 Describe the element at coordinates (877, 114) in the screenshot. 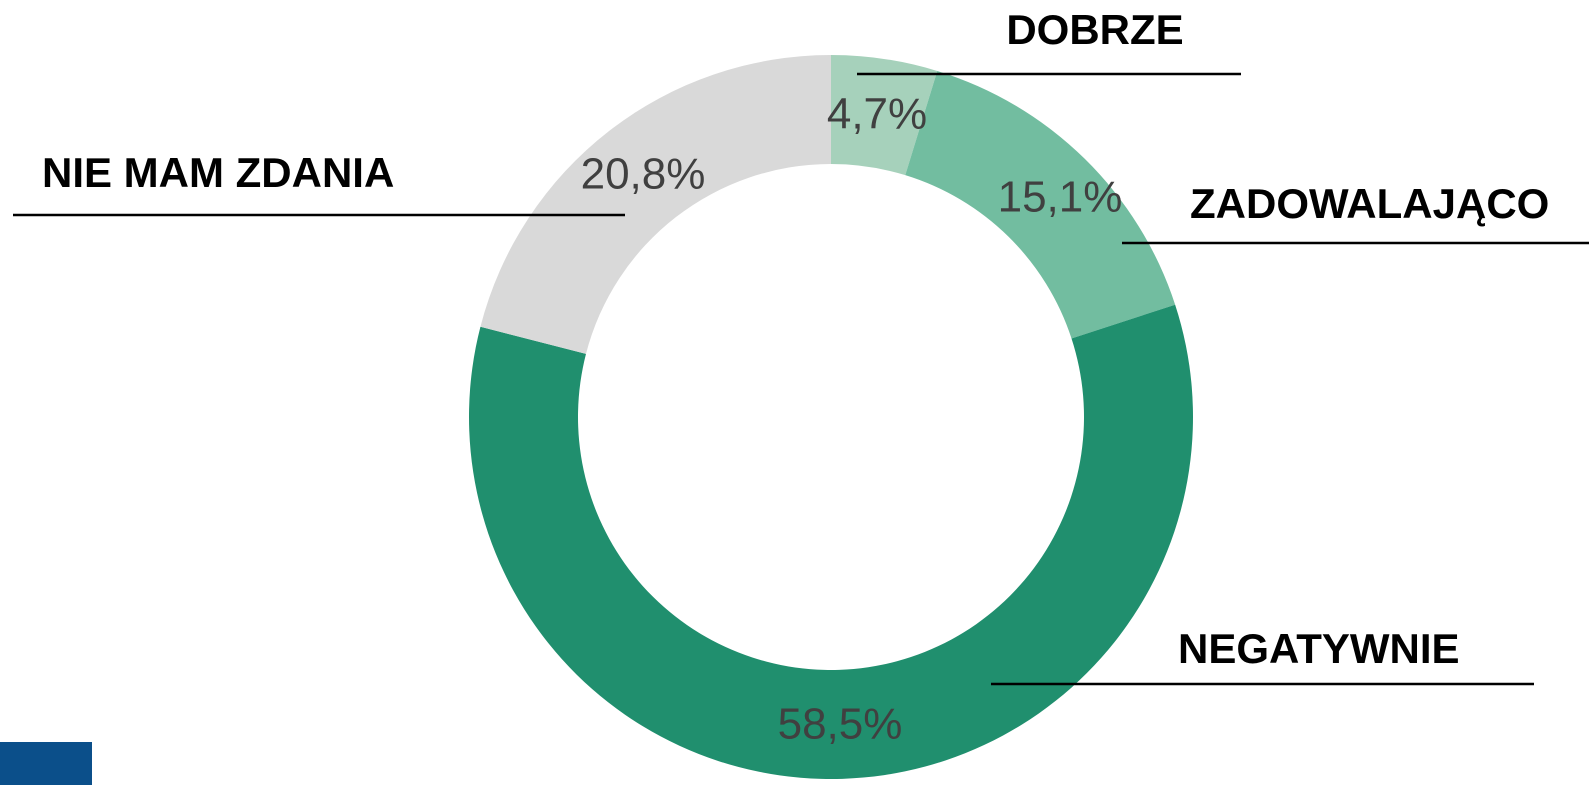

I see `value-label: 4,7%` at that location.